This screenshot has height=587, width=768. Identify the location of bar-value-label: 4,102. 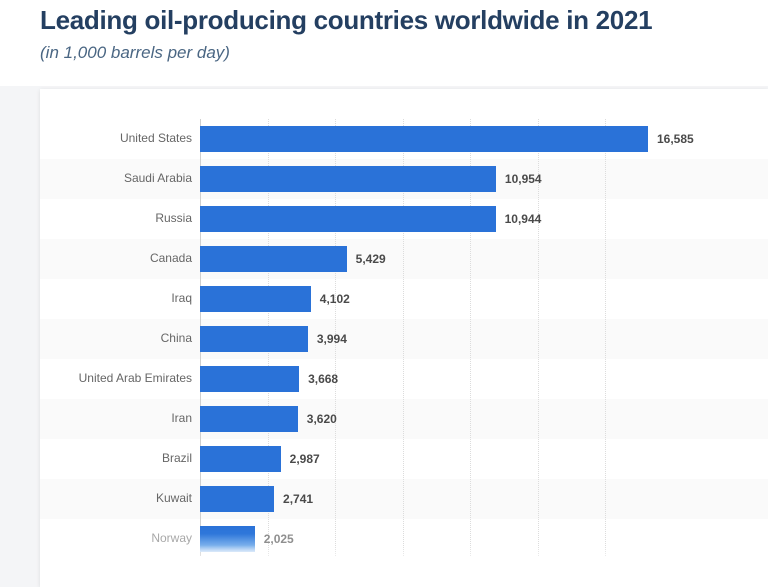
(334, 299).